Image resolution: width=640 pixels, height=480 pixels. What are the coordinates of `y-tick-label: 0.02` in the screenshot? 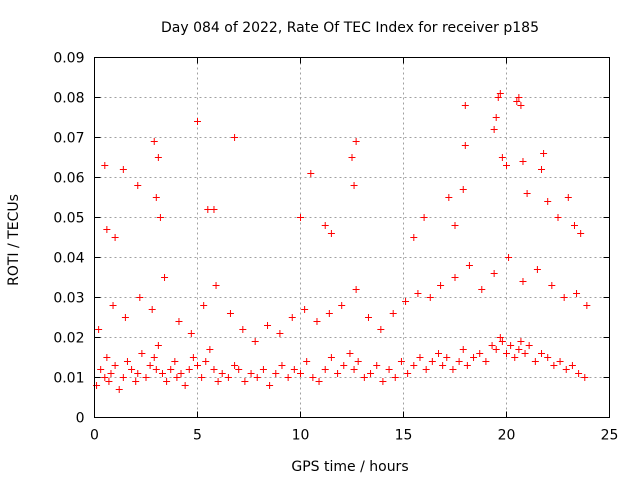 It's located at (68, 339).